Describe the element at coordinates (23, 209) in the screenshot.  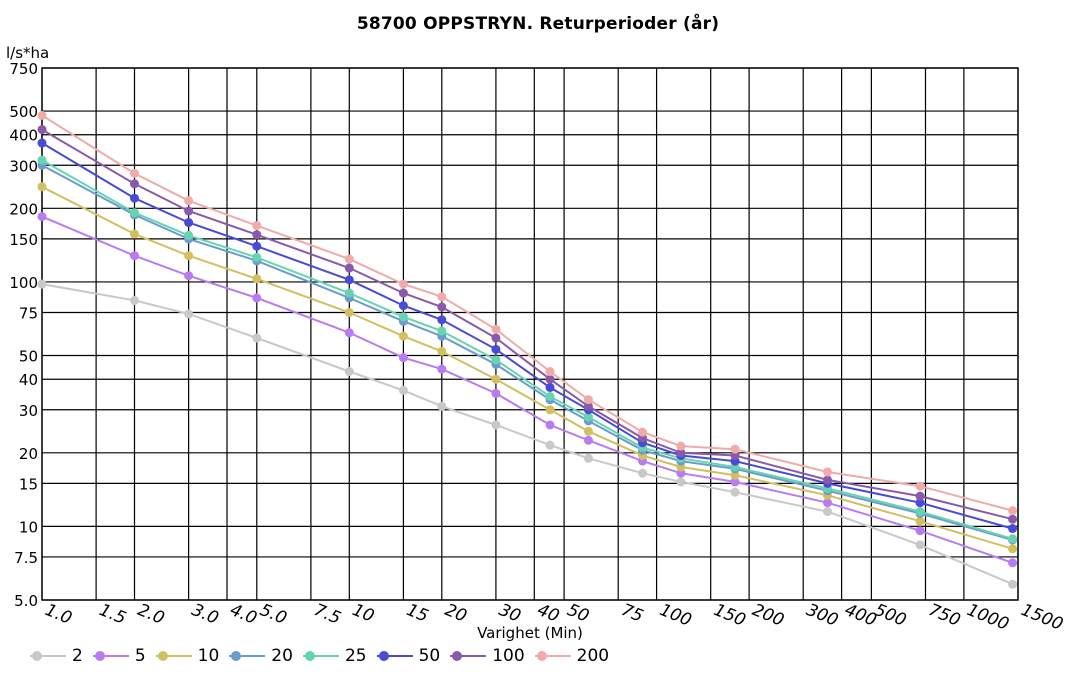
I see `y-tick-label: 200` at that location.